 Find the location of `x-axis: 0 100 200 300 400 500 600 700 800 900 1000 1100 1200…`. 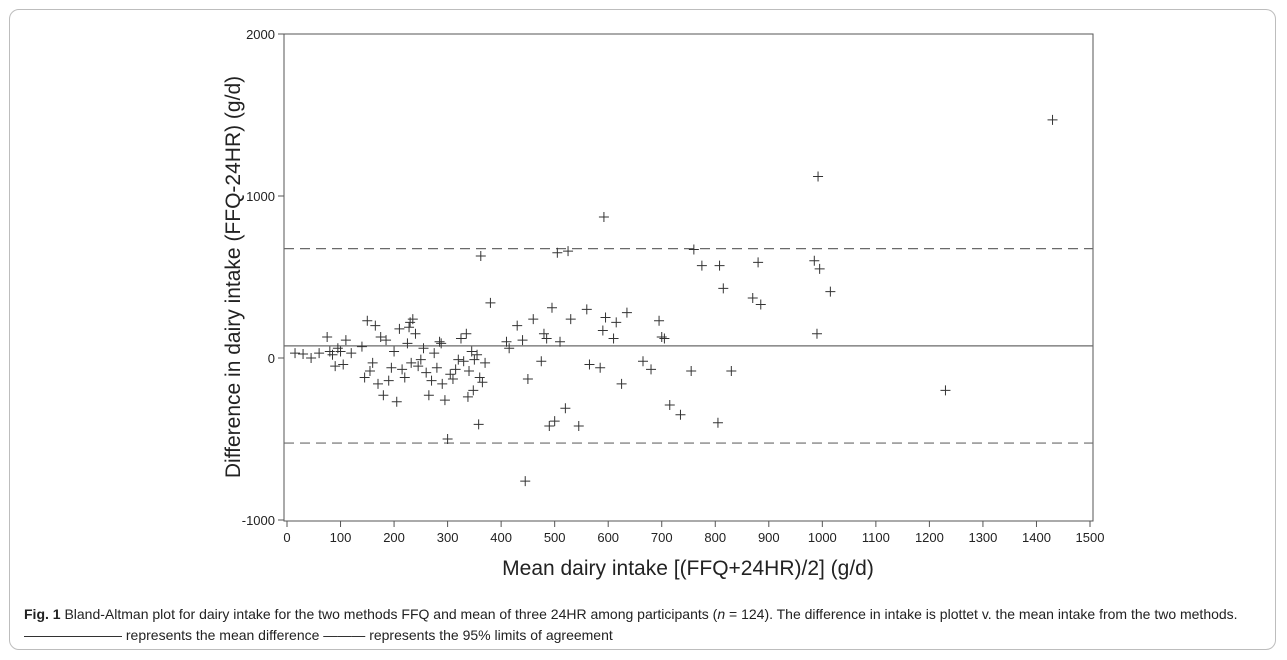

x-axis: 0 100 200 300 400 500 600 700 800 900 1000 1100 1200… is located at coordinates (693, 533).